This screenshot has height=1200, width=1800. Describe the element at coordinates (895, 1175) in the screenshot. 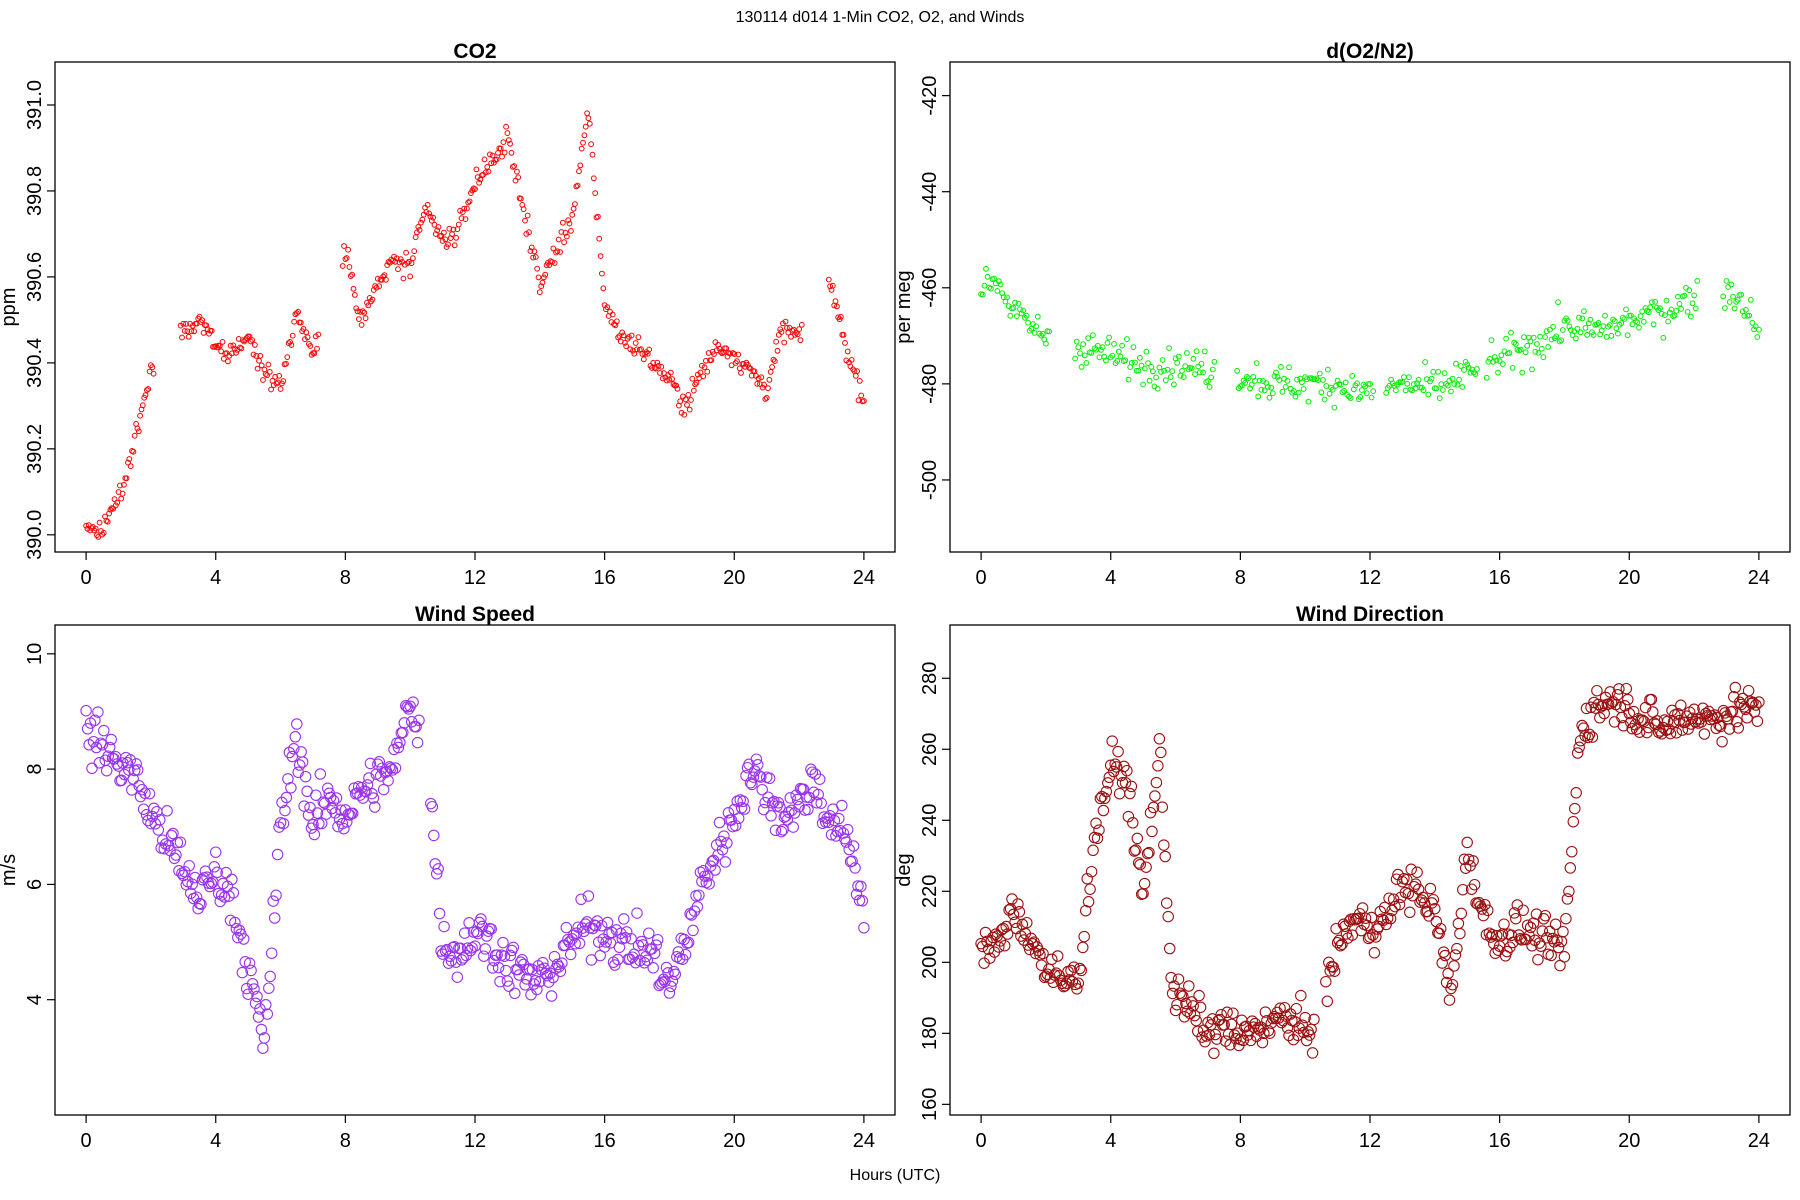

I see `figure-xlabel: Hours (UTC)` at that location.